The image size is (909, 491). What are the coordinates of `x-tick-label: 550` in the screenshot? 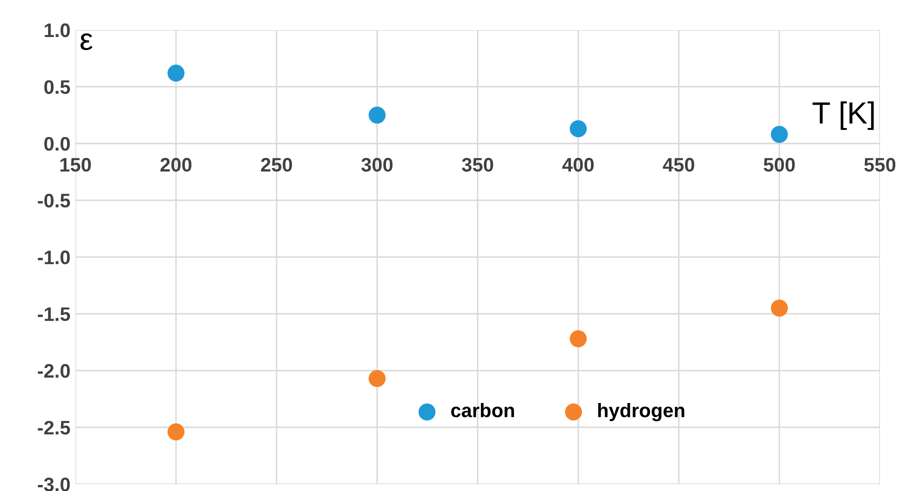 It's located at (880, 165).